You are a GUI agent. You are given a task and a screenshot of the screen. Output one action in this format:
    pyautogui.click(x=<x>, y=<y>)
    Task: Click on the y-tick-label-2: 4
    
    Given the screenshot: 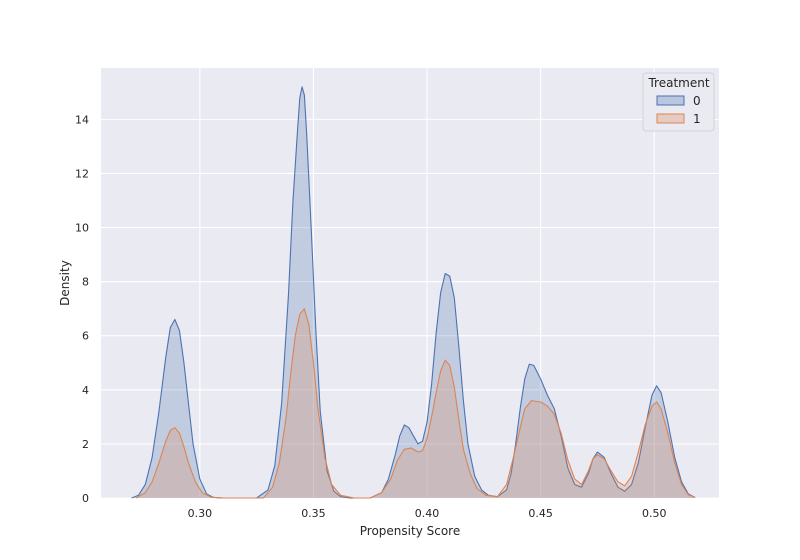 What is the action you would take?
    pyautogui.click(x=85, y=390)
    